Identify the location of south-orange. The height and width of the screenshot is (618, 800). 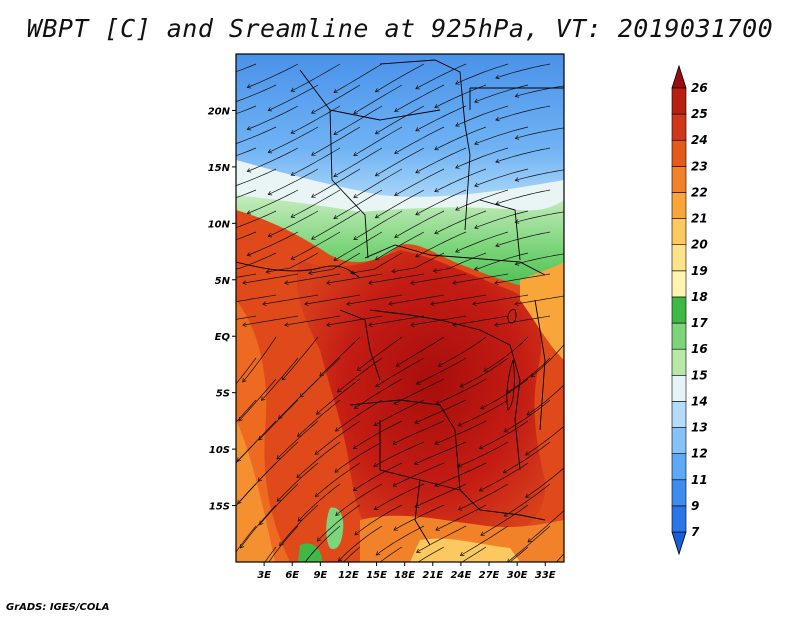
(462, 538).